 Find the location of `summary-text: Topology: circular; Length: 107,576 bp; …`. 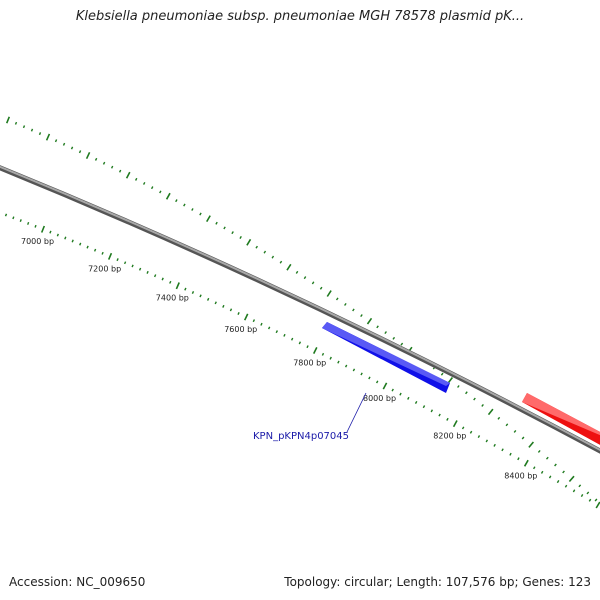

summary-text: Topology: circular; Length: 107,576 bp; … is located at coordinates (437, 582).